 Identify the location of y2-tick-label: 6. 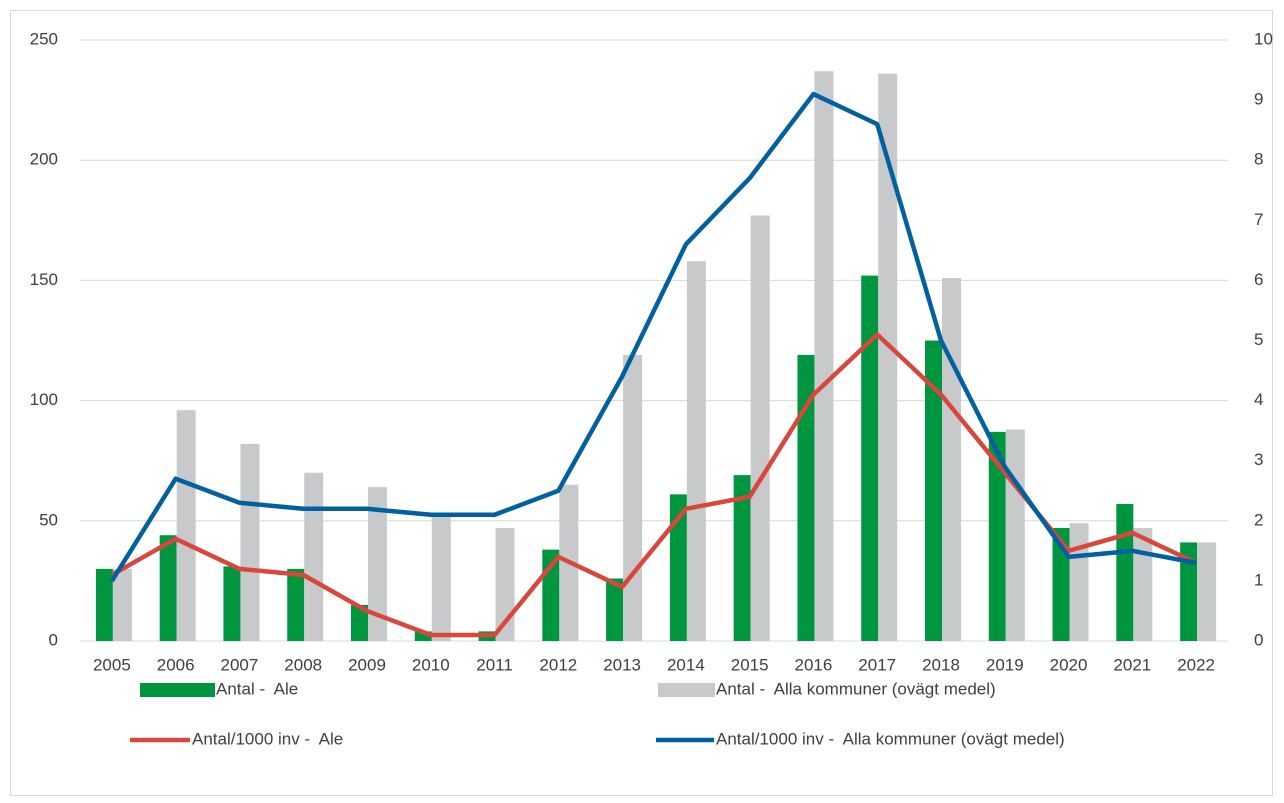
(1258, 279).